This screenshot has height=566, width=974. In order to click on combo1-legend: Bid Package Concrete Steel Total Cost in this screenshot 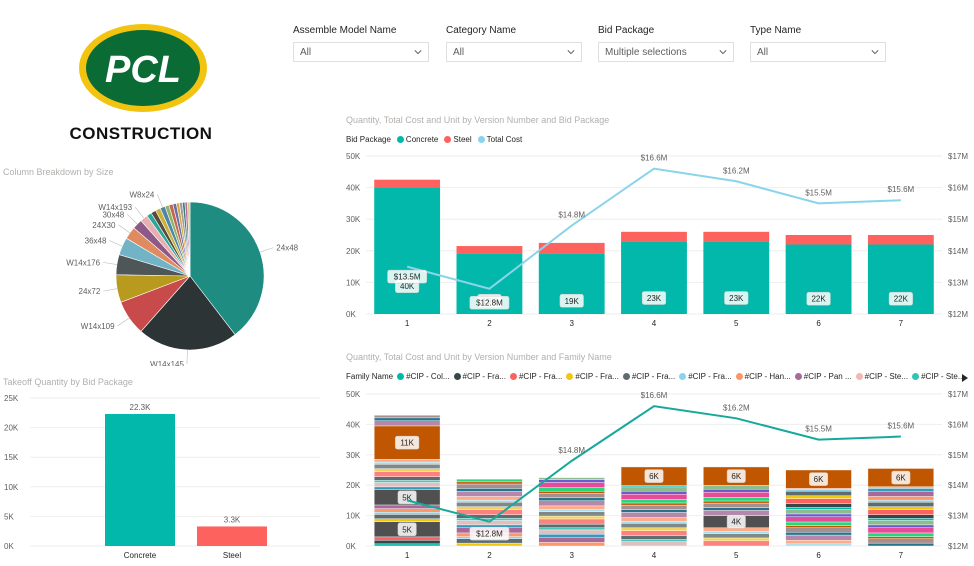, I will do `click(434, 139)`.